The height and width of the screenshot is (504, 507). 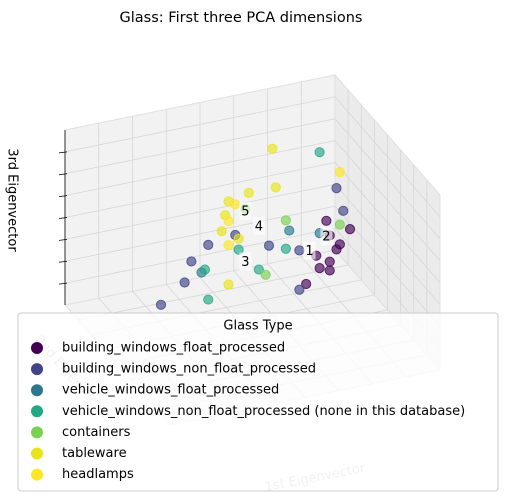 I want to click on legend-label: tableware, so click(x=94, y=453).